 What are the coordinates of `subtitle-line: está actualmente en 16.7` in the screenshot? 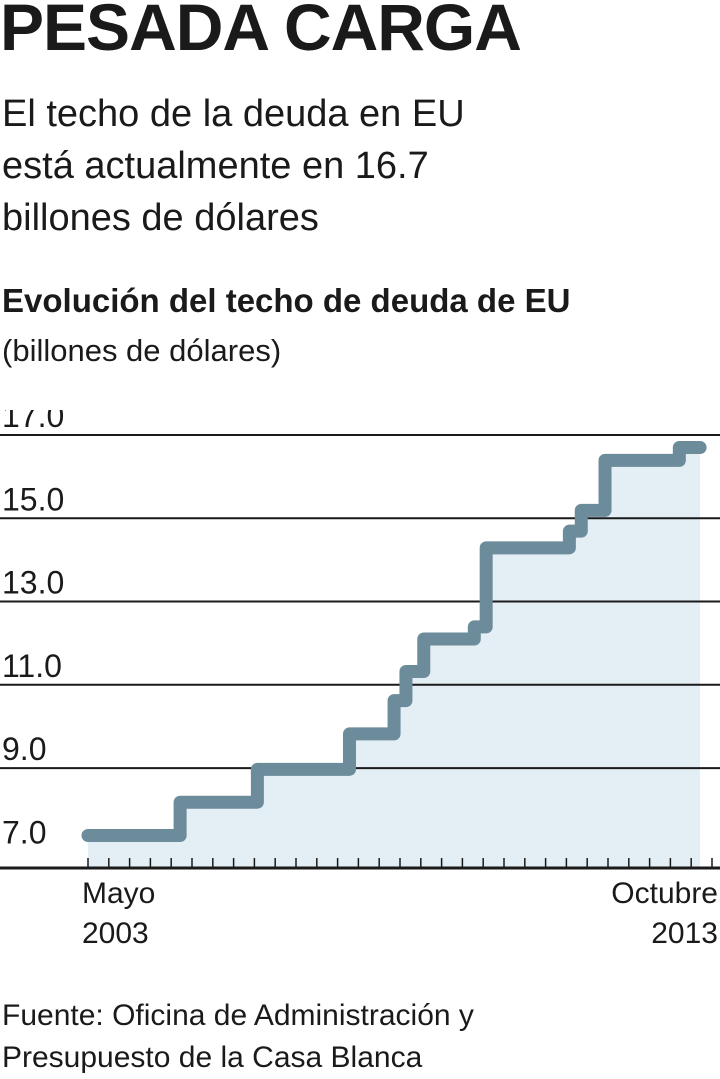 It's located at (215, 166).